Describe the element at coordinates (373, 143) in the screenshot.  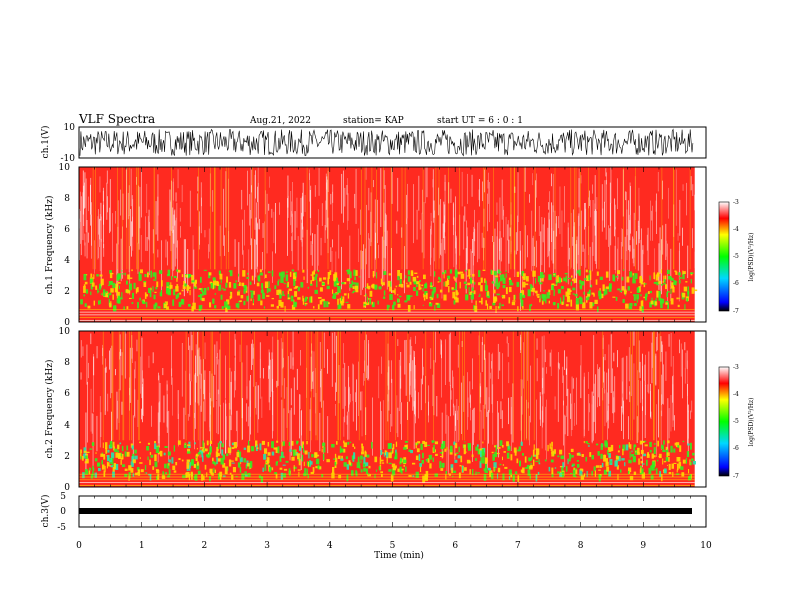
I see `ch1-waveform-panel: 10 -10 ch.1(V)` at that location.